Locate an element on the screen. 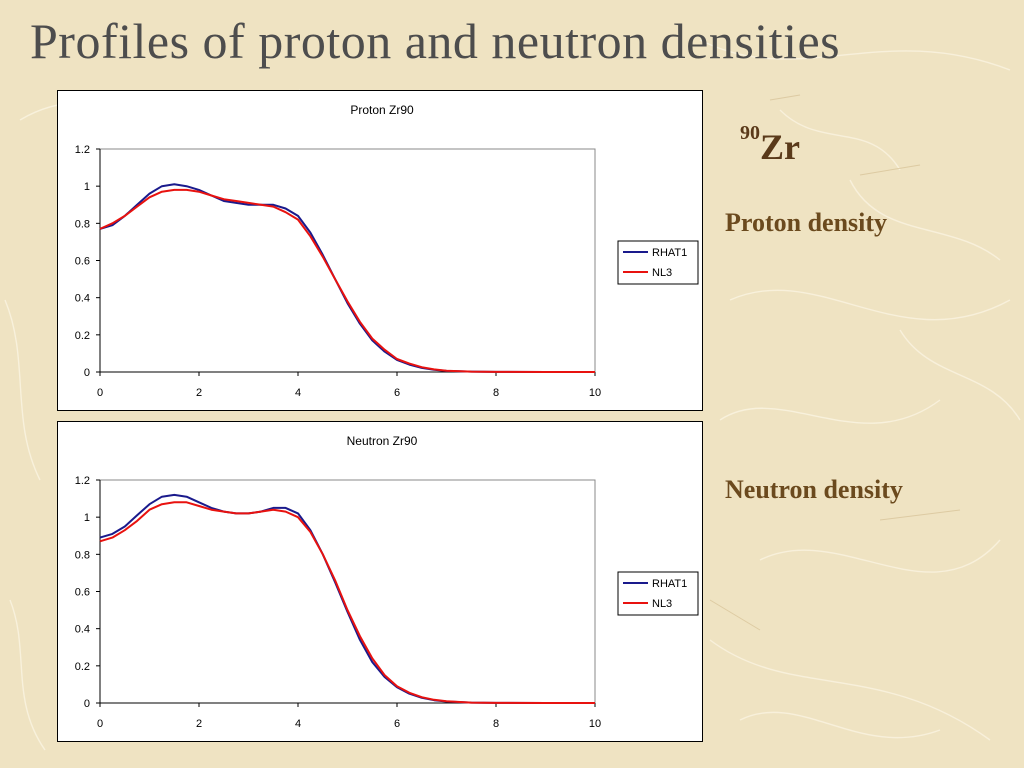  proton-x-tick-label: 6 is located at coordinates (397, 393).